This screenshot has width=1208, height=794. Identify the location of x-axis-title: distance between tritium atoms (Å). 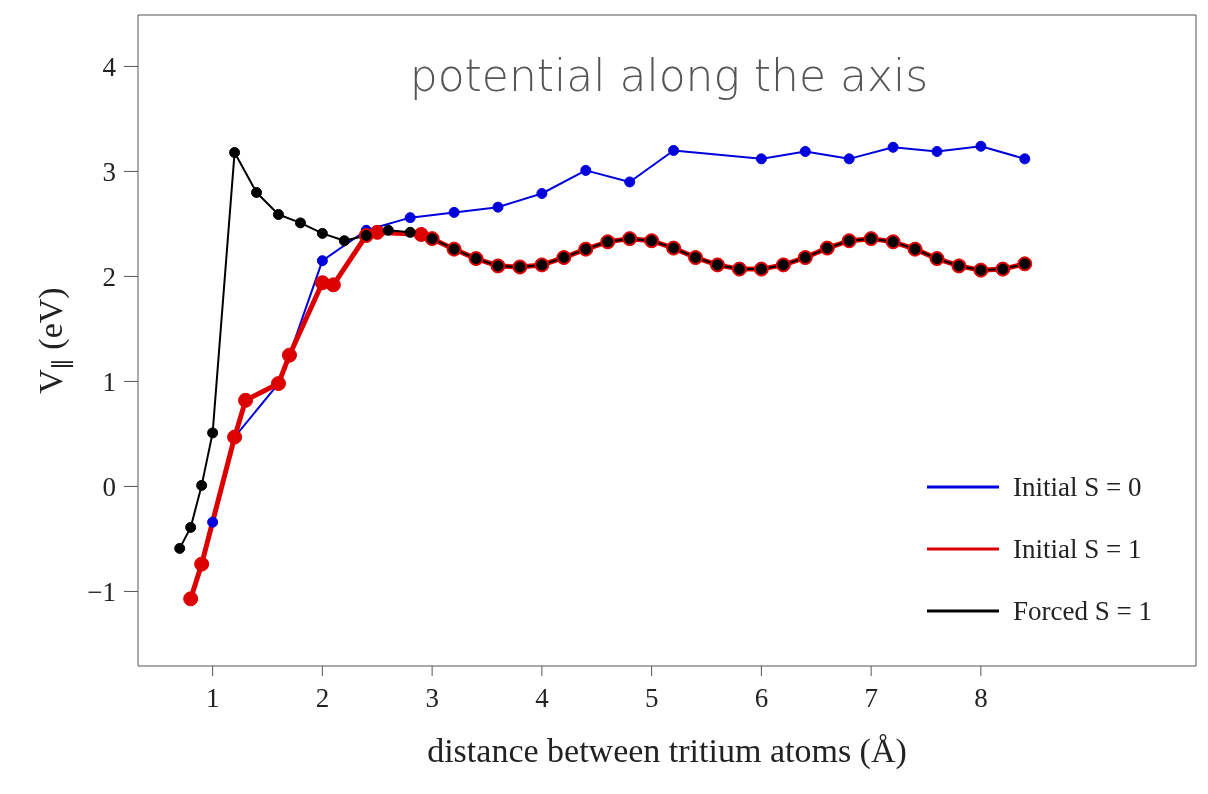
(667, 751).